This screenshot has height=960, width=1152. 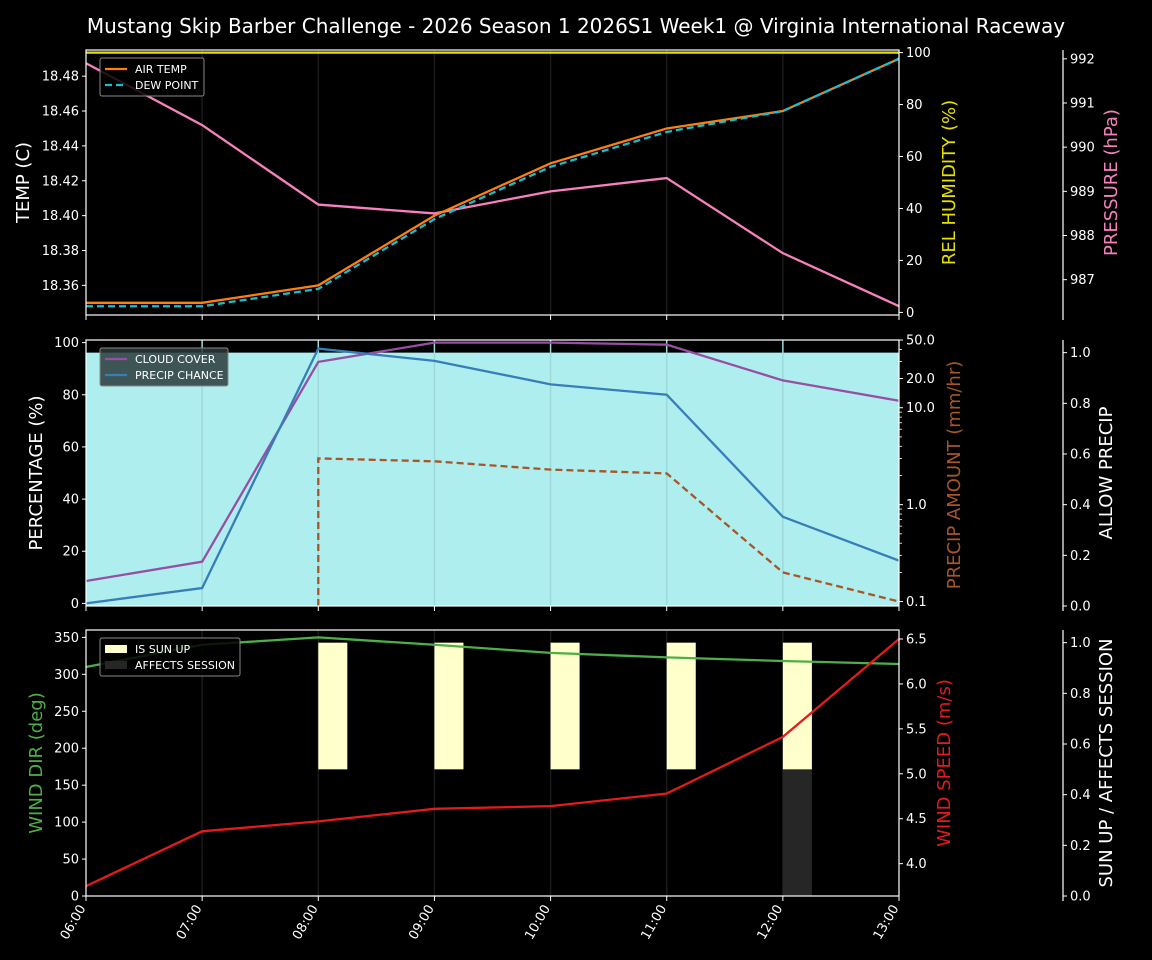 What do you see at coordinates (306, 923) in the screenshot?
I see `x-tick-label: 08:00` at bounding box center [306, 923].